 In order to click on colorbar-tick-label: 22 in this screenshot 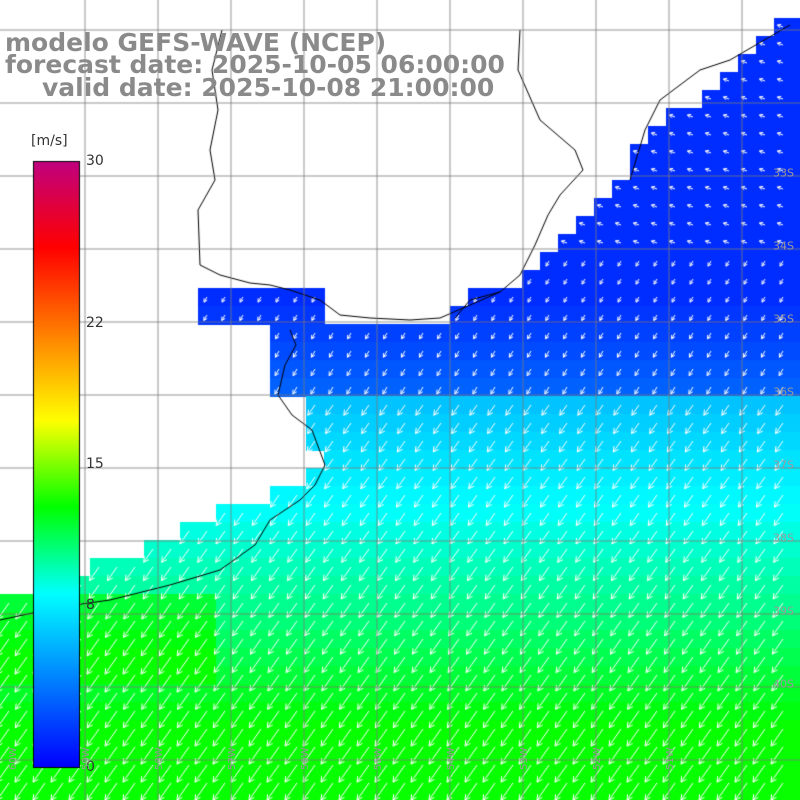, I will do `click(95, 322)`.